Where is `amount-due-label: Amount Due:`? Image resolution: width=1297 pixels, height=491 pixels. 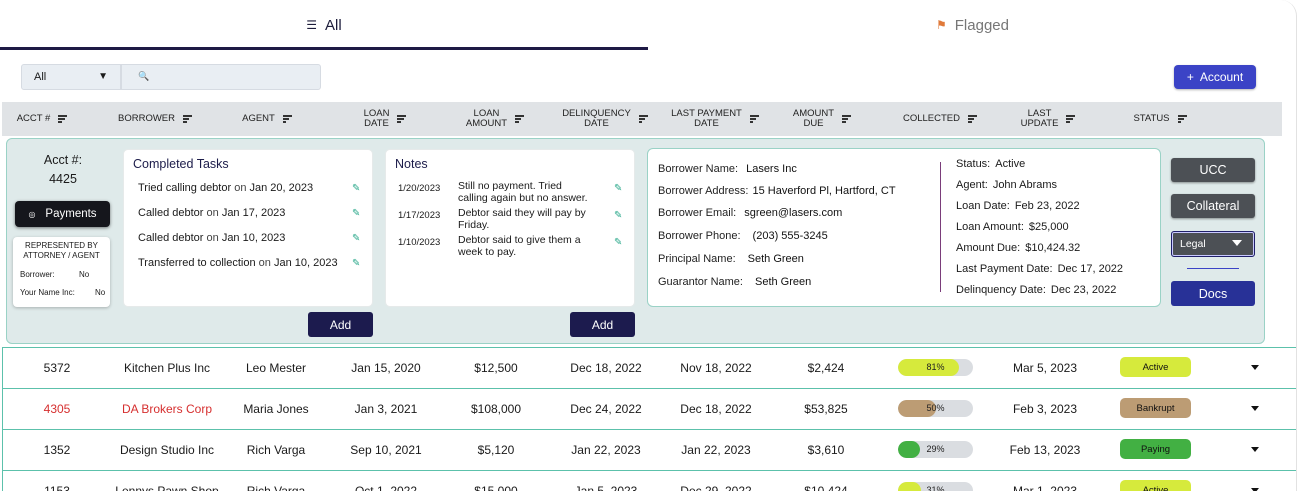 amount-due-label: Amount Due: is located at coordinates (988, 248).